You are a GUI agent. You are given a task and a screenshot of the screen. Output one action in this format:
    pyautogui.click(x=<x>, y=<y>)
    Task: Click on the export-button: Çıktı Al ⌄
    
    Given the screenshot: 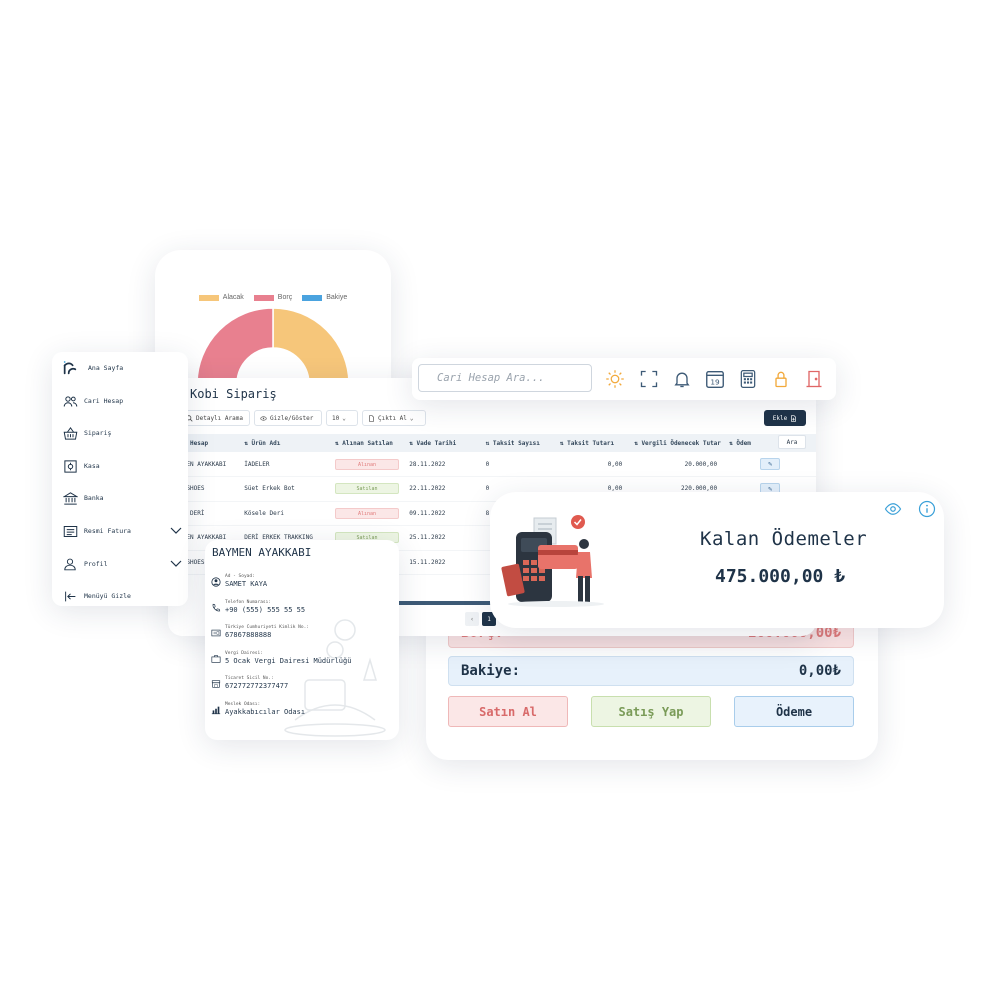 What is the action you would take?
    pyautogui.click(x=394, y=418)
    